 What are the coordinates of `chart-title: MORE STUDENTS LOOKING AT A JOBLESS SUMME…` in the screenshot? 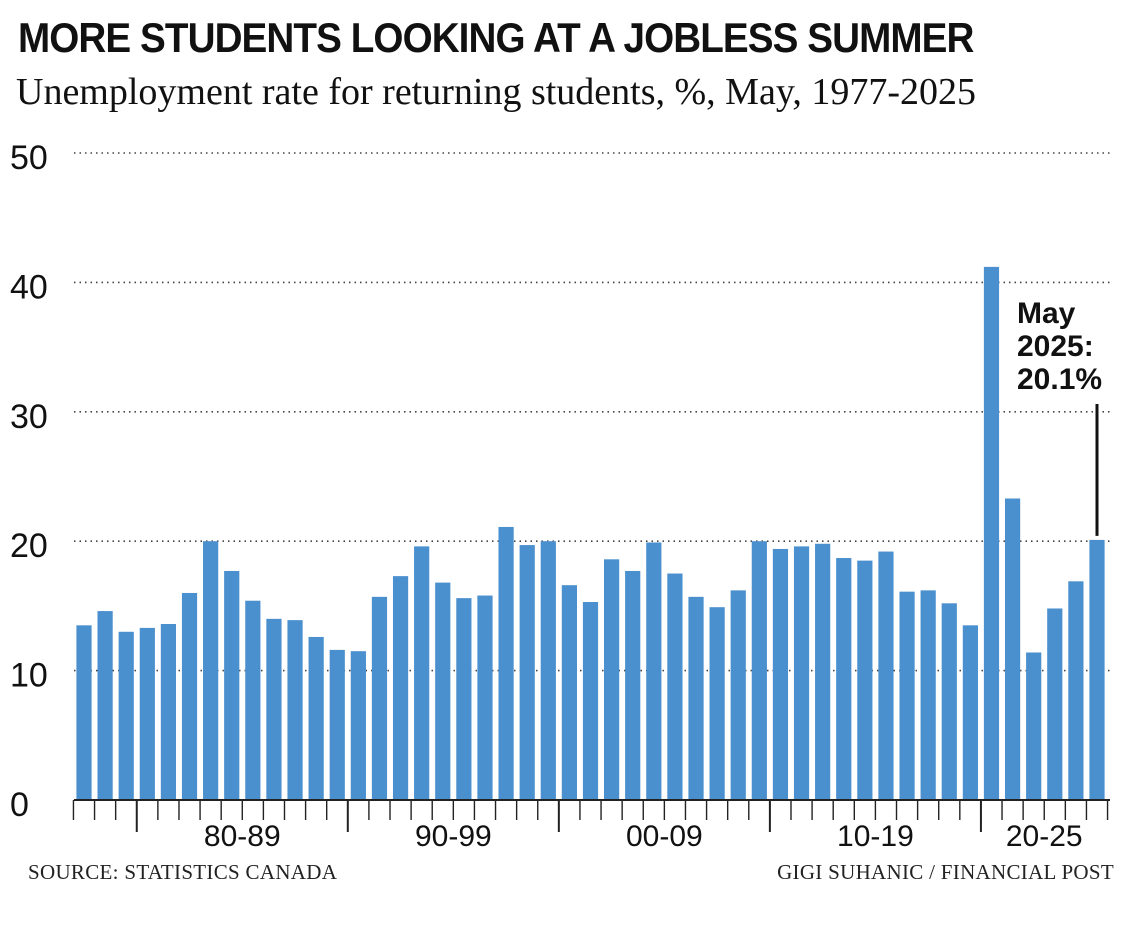 It's located at (496, 37).